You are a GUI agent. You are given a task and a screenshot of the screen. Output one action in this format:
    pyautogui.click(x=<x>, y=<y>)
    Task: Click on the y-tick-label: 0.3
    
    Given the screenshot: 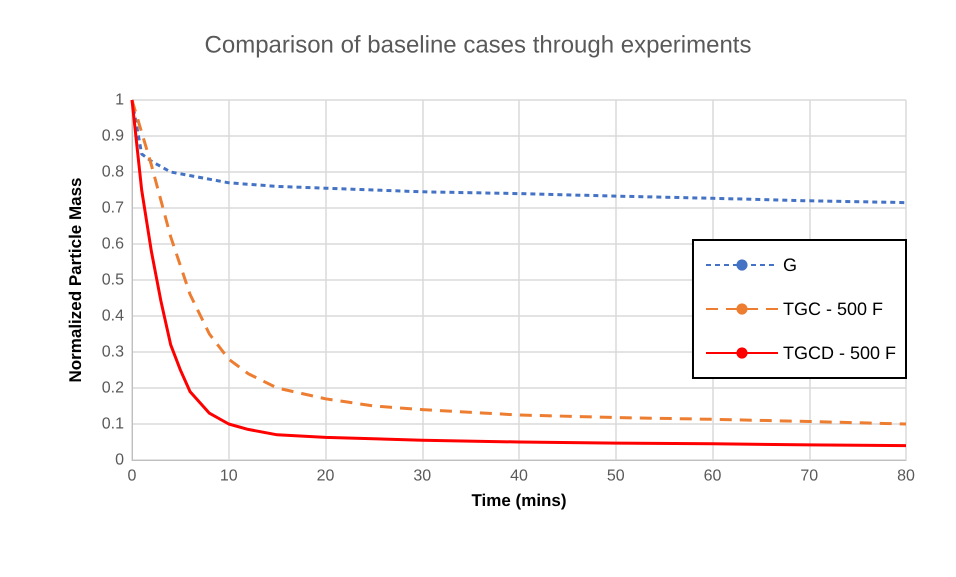 What is the action you would take?
    pyautogui.click(x=113, y=352)
    